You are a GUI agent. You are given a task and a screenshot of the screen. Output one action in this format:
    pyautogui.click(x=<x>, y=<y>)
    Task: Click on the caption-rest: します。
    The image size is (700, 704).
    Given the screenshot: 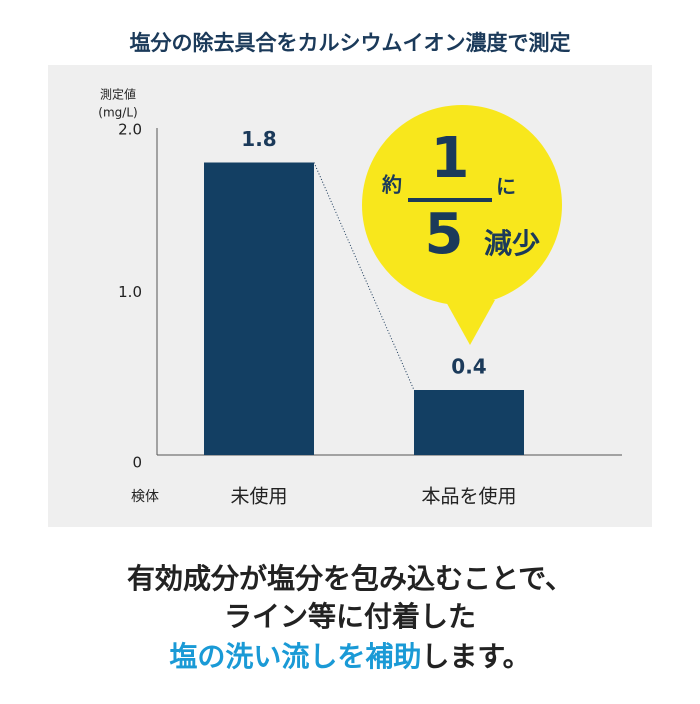 What is the action you would take?
    pyautogui.click(x=475, y=656)
    